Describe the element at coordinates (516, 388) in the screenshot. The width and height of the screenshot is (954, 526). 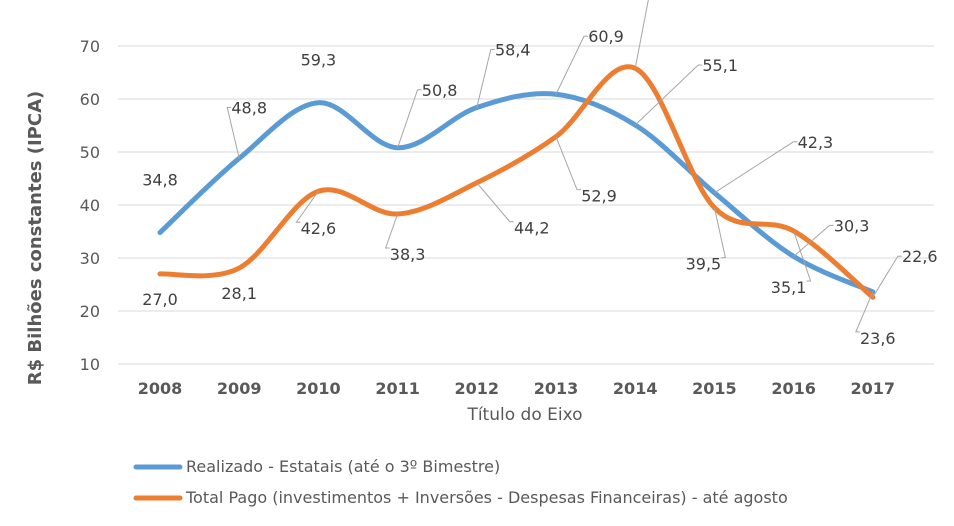
I see `x-axis-ticks: 2008 2009 2010 2011 2012 2013 2014 2015 2016 2017` at that location.